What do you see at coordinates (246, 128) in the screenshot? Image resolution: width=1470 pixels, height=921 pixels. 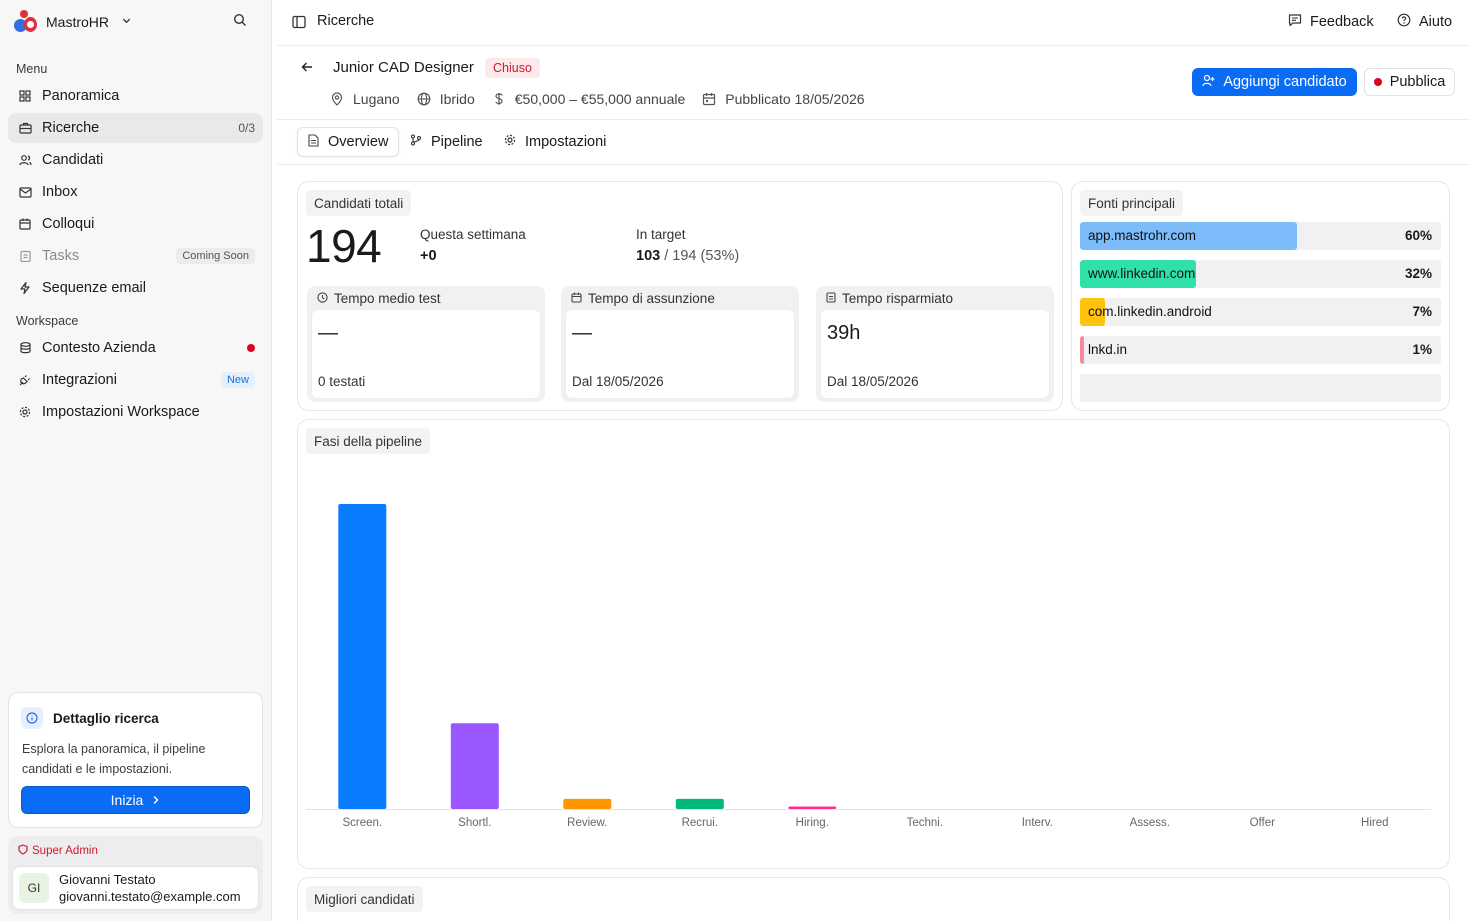 I see `count-badge: 0/3` at bounding box center [246, 128].